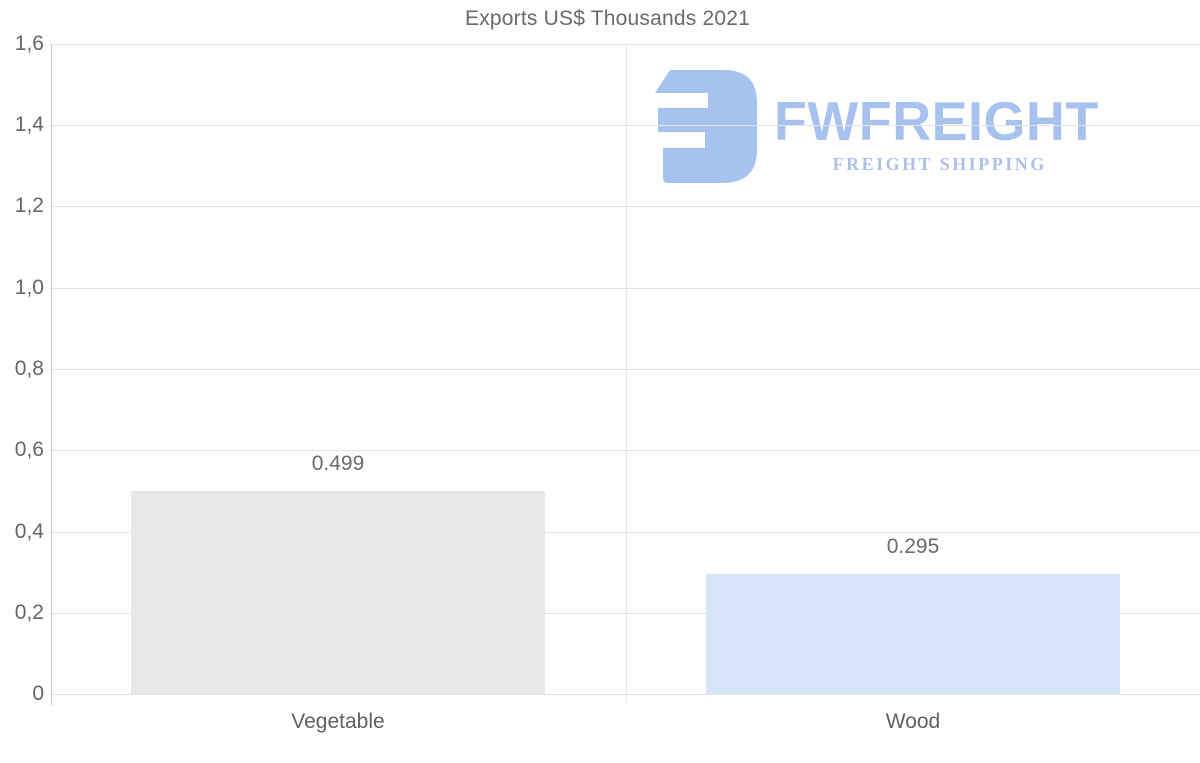 This screenshot has height=763, width=1200. What do you see at coordinates (607, 18) in the screenshot?
I see `chart-title: Exports US$ Thousands 2021` at bounding box center [607, 18].